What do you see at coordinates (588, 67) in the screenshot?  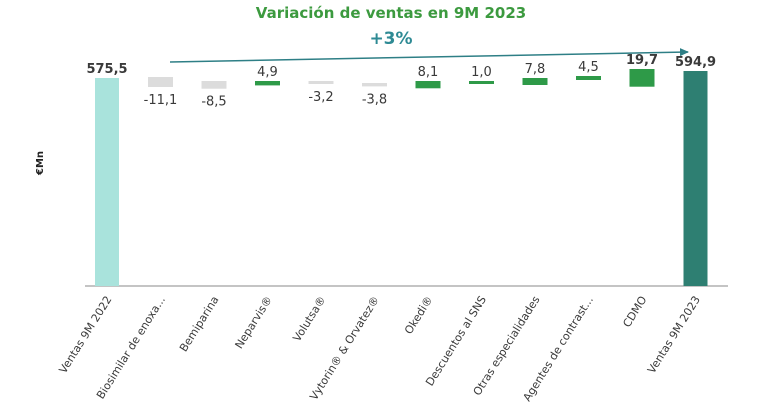 I see `value-label-agentes-de-contrast: 4,5` at bounding box center [588, 67].